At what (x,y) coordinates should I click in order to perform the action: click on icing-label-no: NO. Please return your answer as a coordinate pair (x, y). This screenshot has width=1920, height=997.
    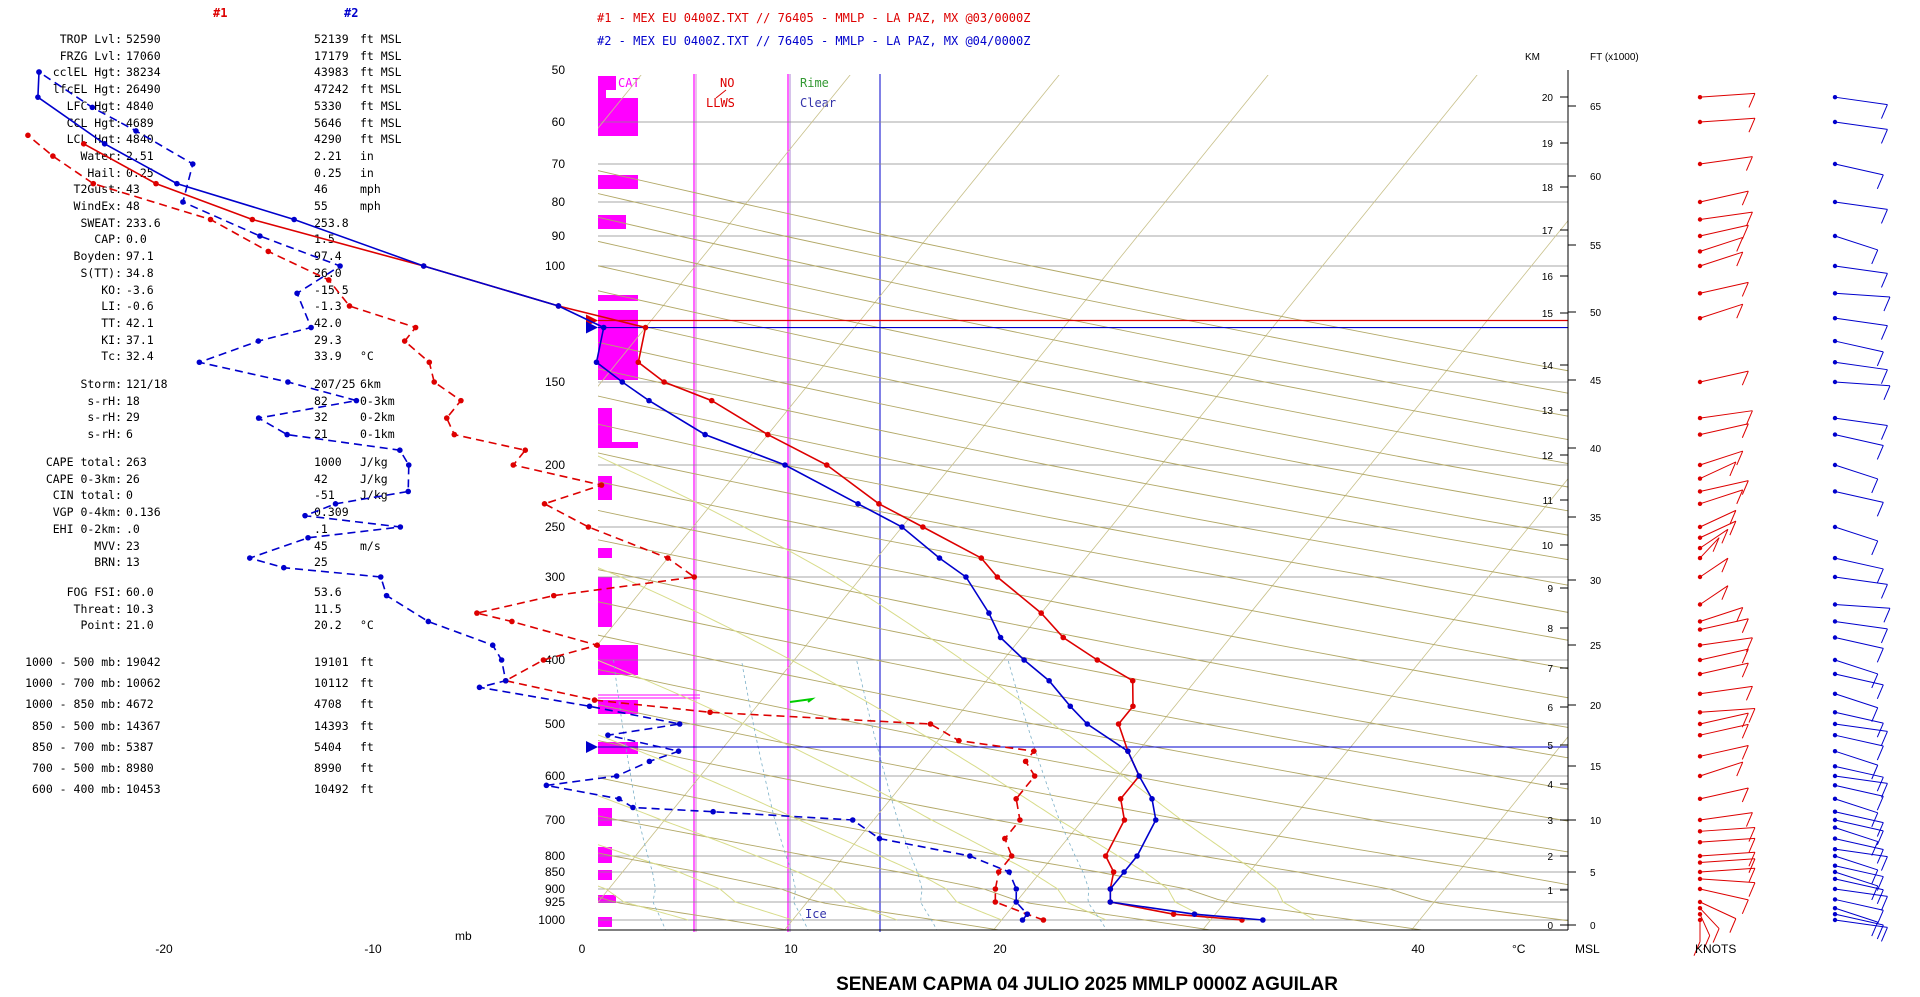
    Looking at the image, I should click on (727, 83).